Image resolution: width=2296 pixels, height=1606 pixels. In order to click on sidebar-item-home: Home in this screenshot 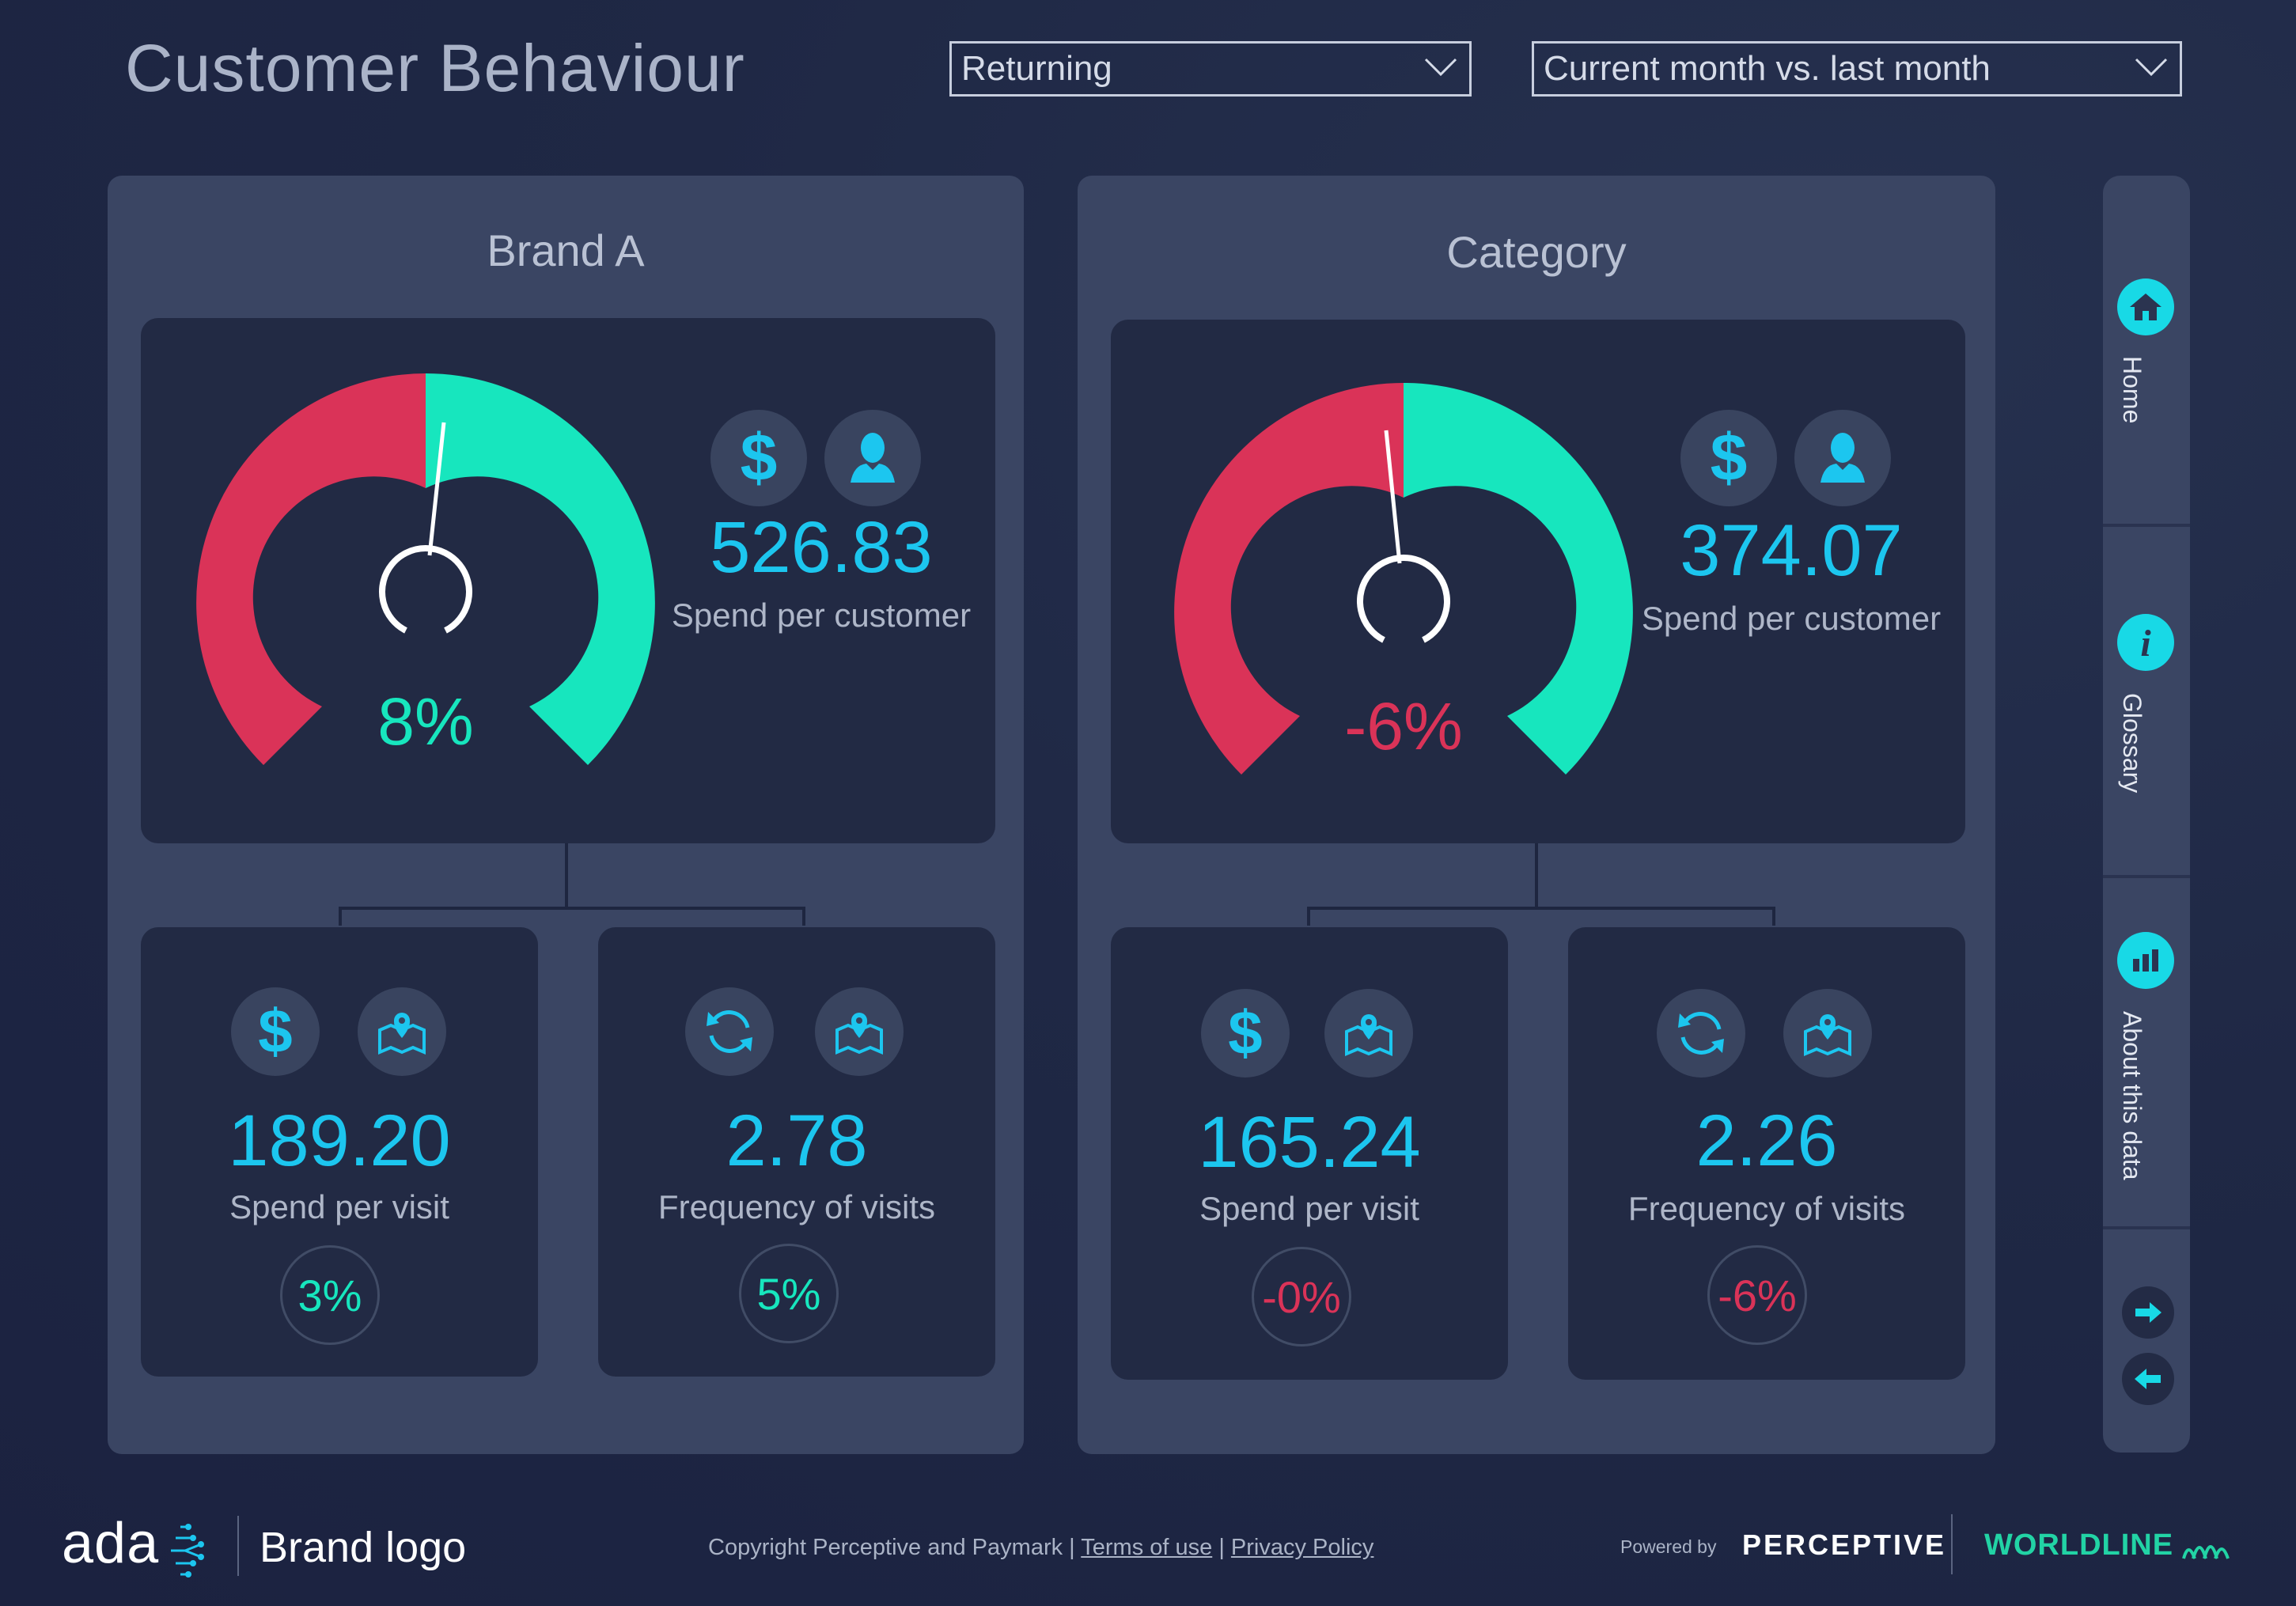, I will do `click(2146, 350)`.